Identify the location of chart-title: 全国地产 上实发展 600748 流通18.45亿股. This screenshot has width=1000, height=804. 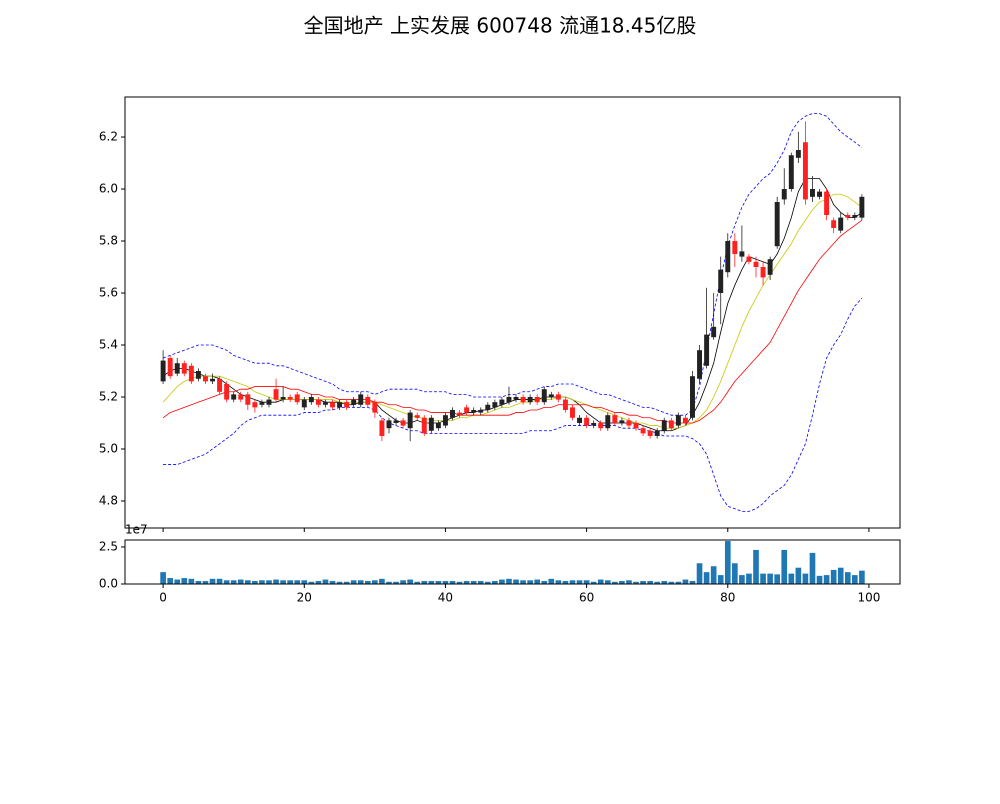
(500, 26).